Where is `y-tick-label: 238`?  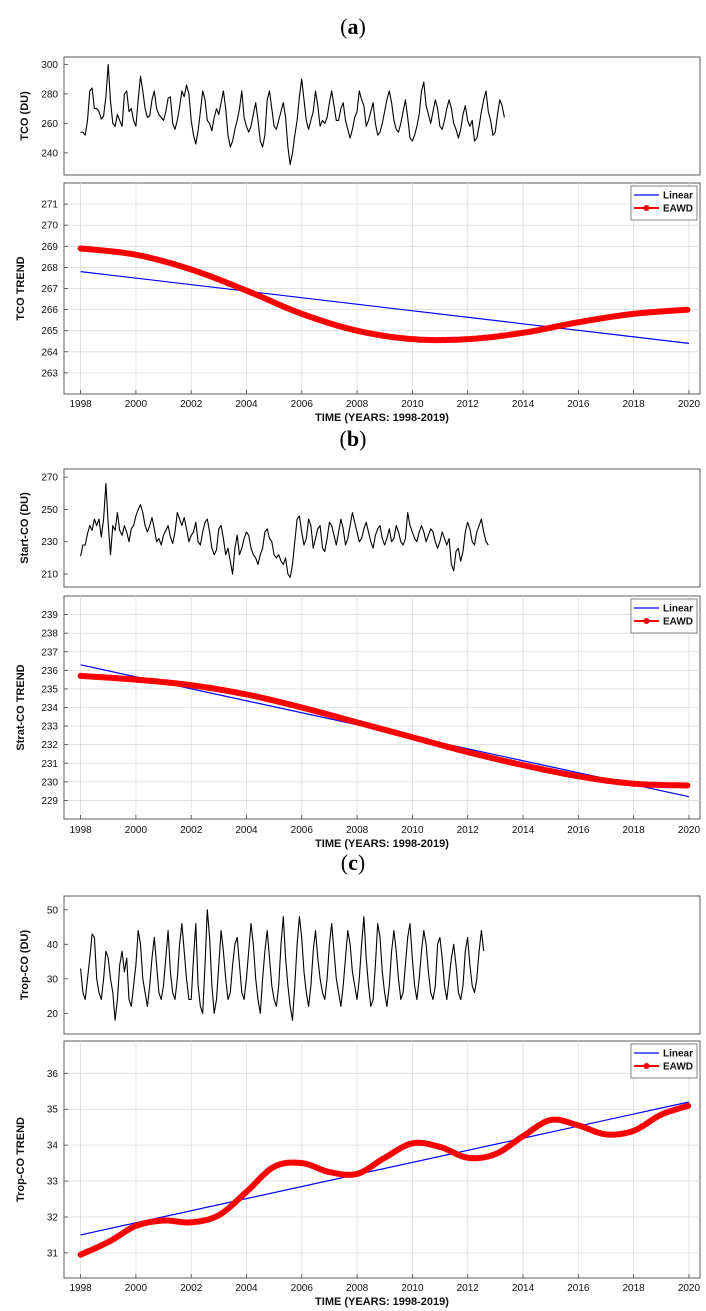 y-tick-label: 238 is located at coordinates (49, 634).